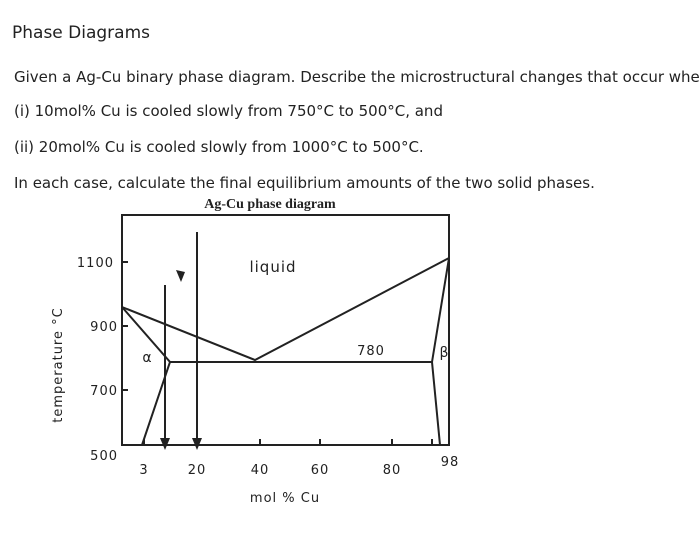 Image resolution: width=700 pixels, height=537 pixels. I want to click on x-tick-label: 20, so click(197, 470).